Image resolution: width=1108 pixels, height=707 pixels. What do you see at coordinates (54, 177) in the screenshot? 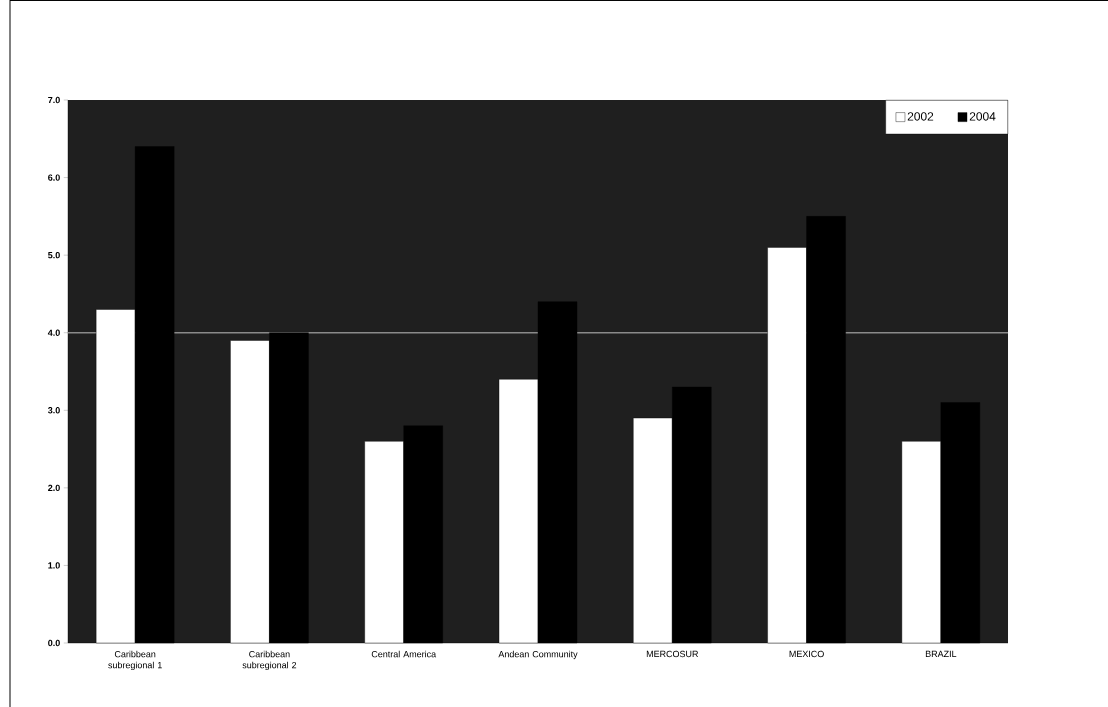
I see `y-tick-label: 6.0` at bounding box center [54, 177].